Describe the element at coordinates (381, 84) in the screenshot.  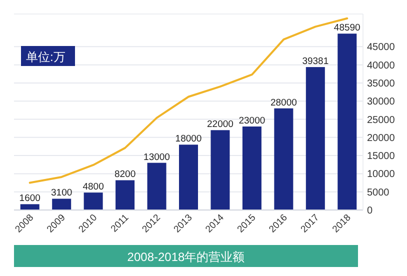
I see `y-tick-label: 35000` at that location.